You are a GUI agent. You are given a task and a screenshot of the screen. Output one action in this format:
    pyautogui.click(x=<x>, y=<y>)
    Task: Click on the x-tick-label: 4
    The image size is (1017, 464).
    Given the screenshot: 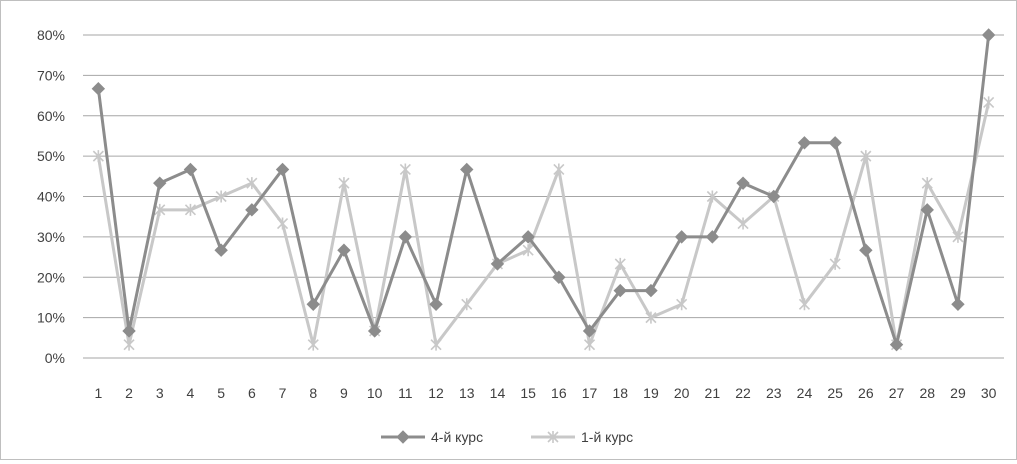 What is the action you would take?
    pyautogui.click(x=191, y=393)
    